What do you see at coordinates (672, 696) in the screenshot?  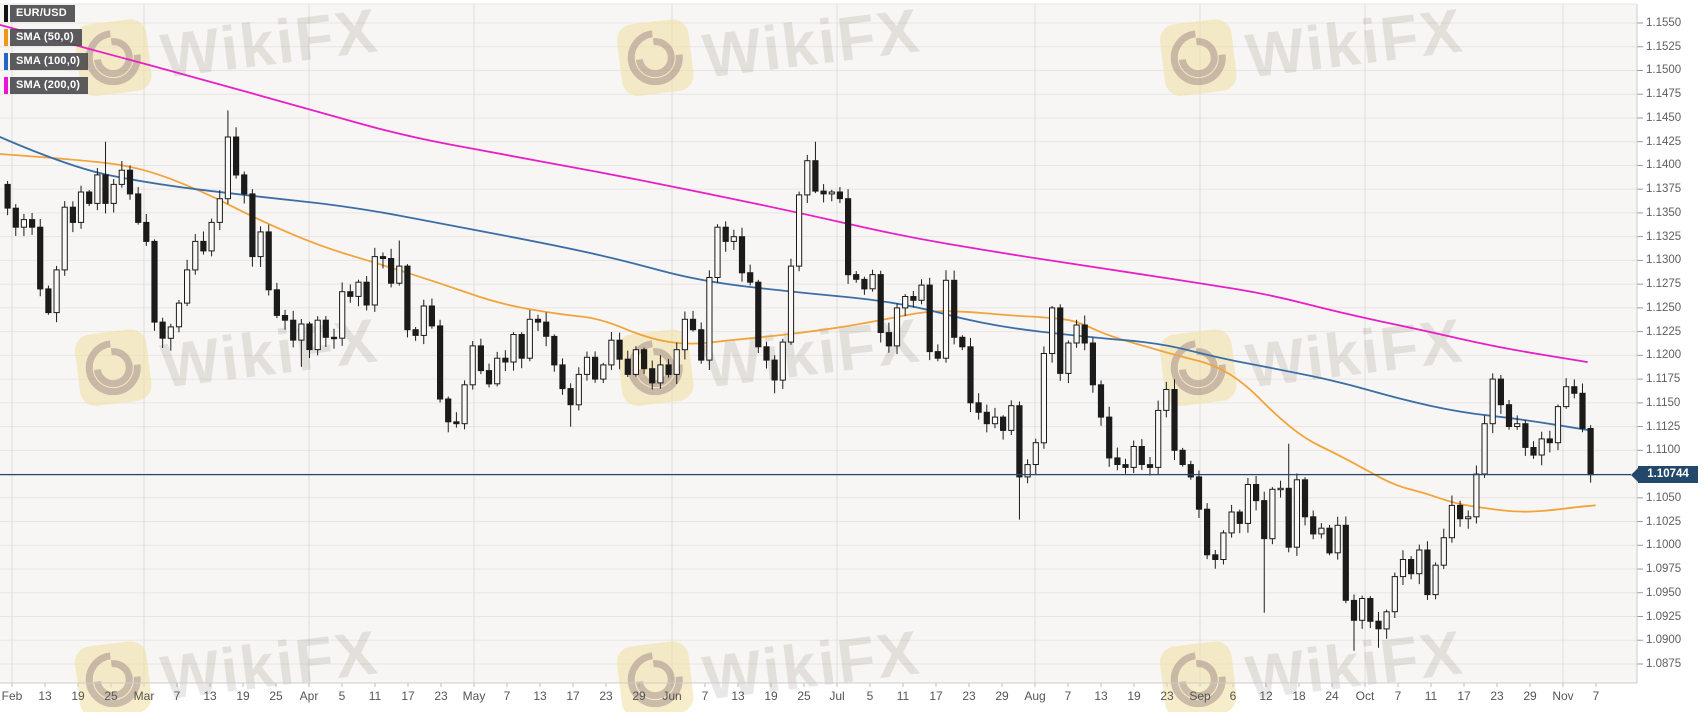 I see `x-axis-tick-label: Jun` at bounding box center [672, 696].